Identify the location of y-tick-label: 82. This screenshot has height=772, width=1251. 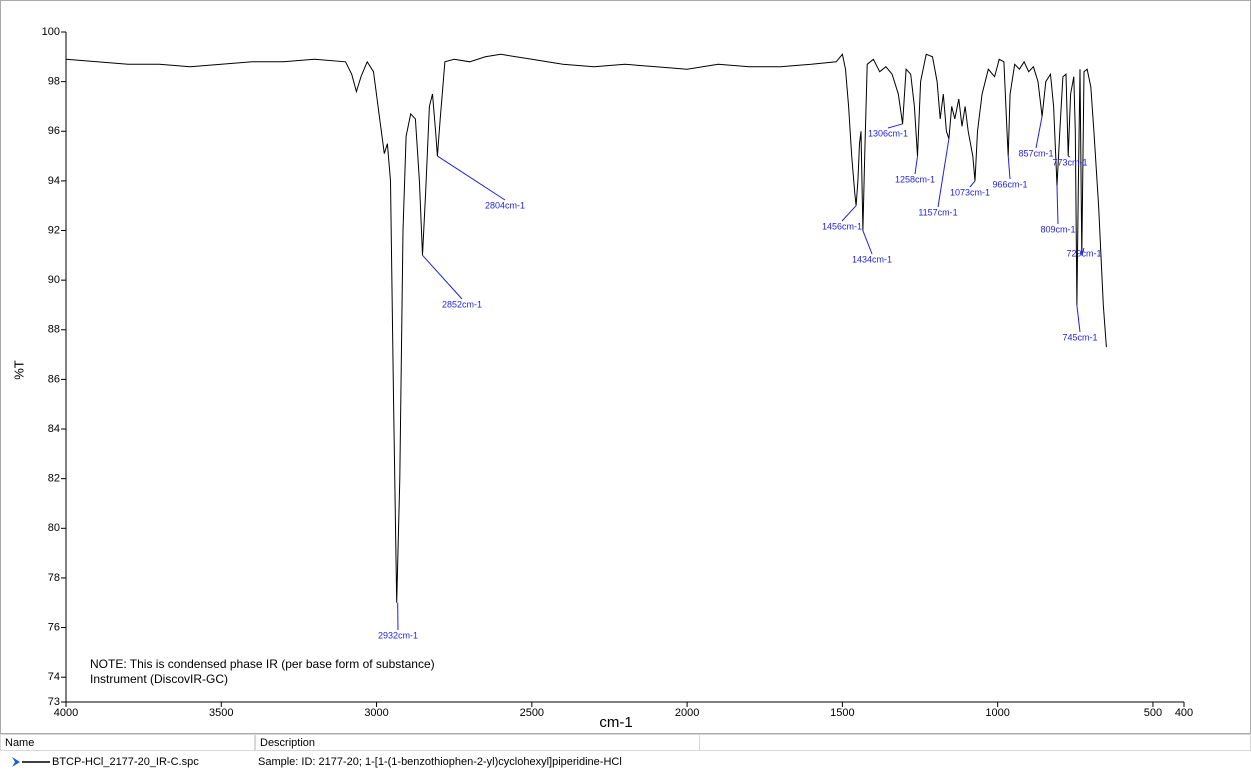
(54, 479).